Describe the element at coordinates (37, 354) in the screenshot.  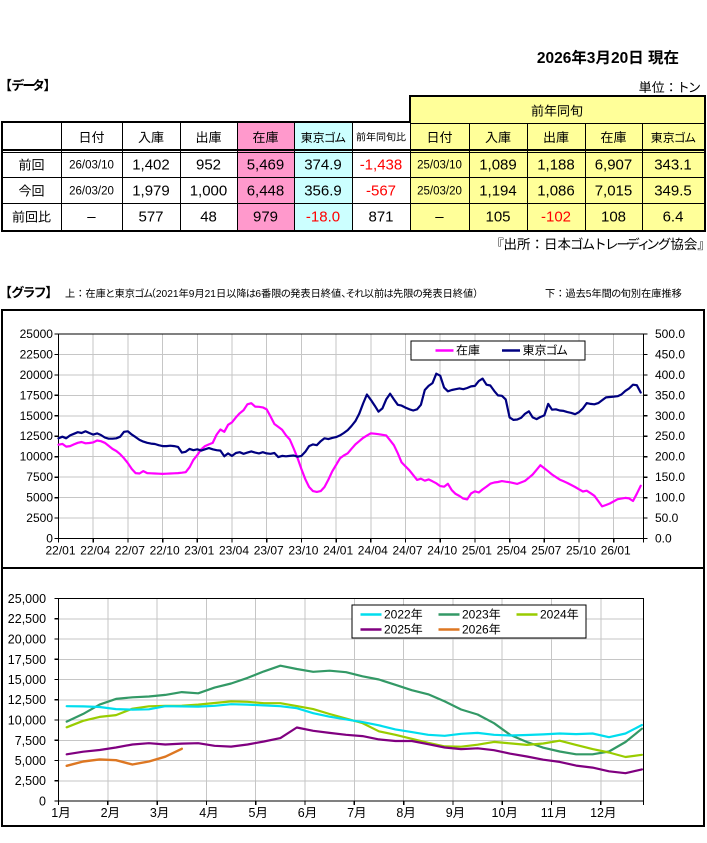
I see `svg-text: 22500` at that location.